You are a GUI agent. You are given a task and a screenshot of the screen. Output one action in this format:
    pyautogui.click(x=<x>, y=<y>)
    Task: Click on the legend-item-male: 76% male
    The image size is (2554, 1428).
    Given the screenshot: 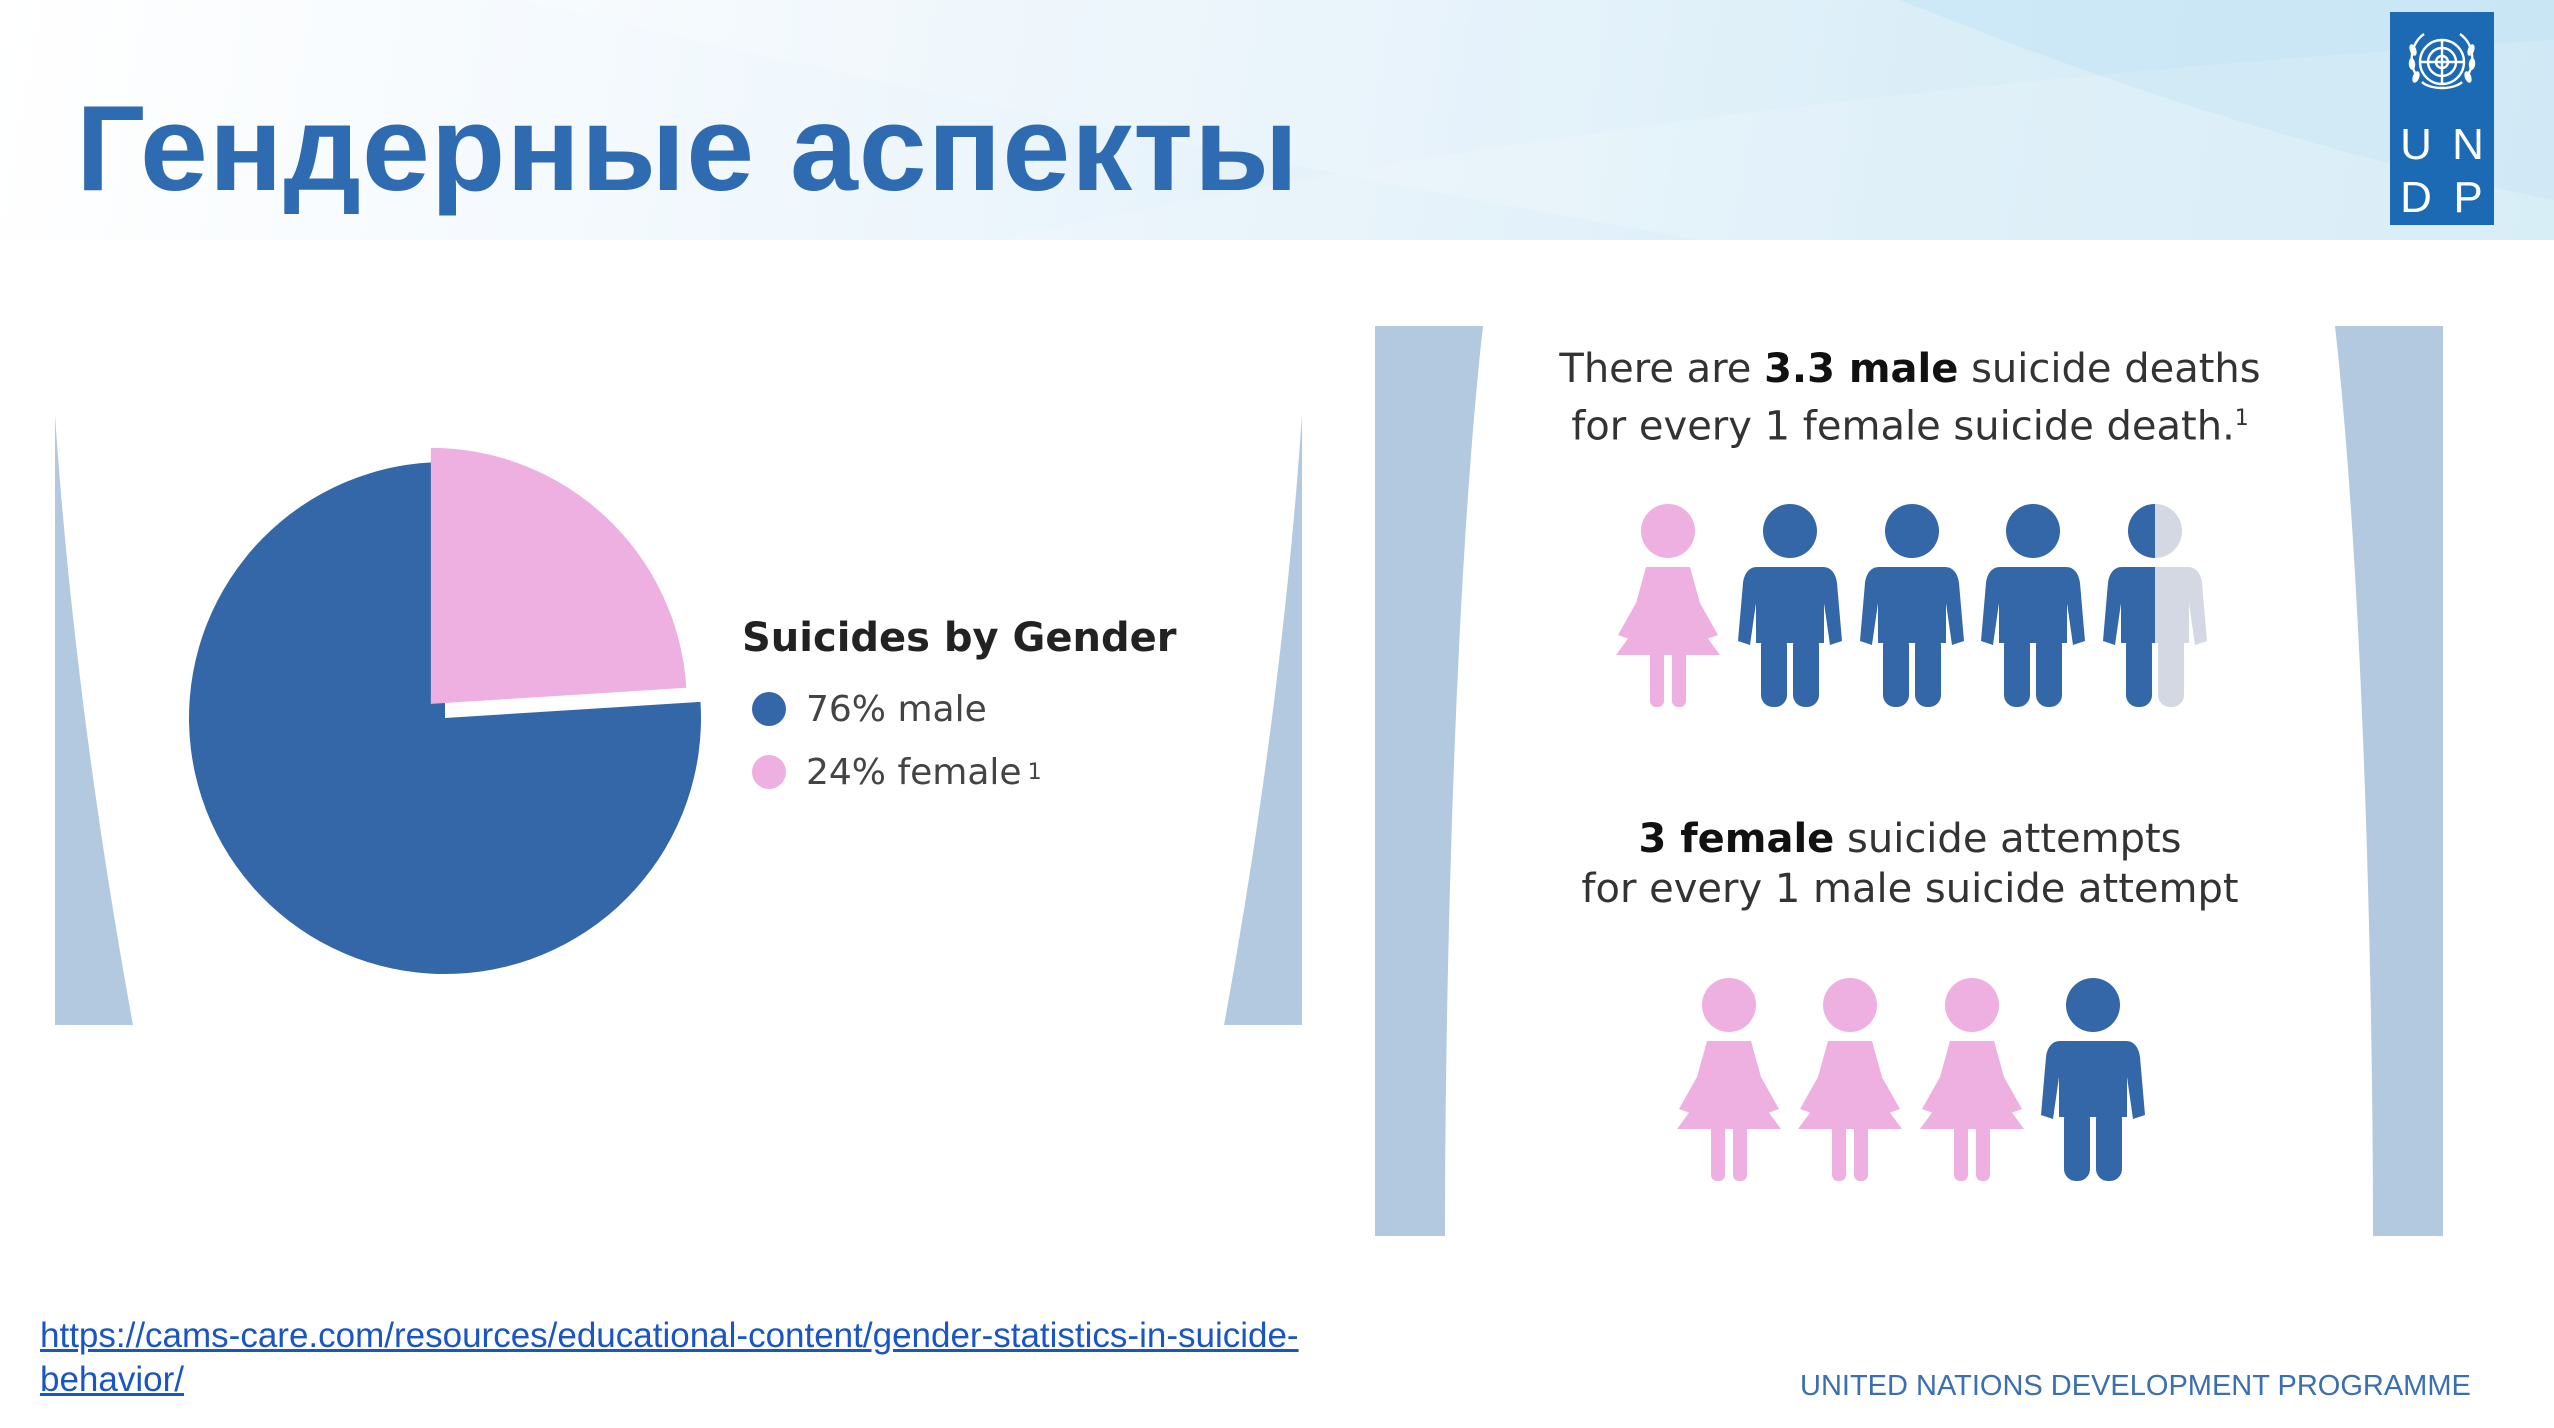 What is the action you would take?
    pyautogui.click(x=869, y=709)
    